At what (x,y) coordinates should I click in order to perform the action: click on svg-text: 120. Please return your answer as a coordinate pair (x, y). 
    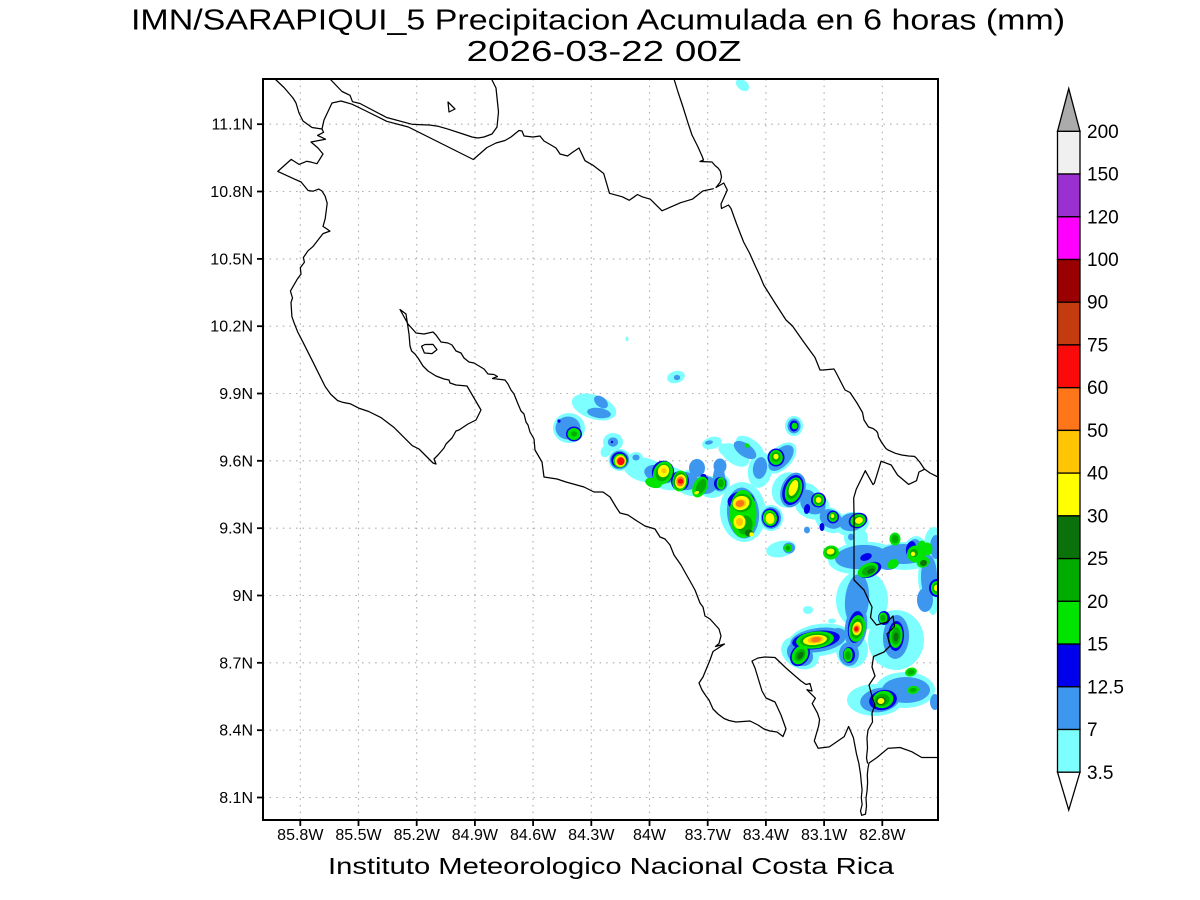
    Looking at the image, I should click on (1103, 217).